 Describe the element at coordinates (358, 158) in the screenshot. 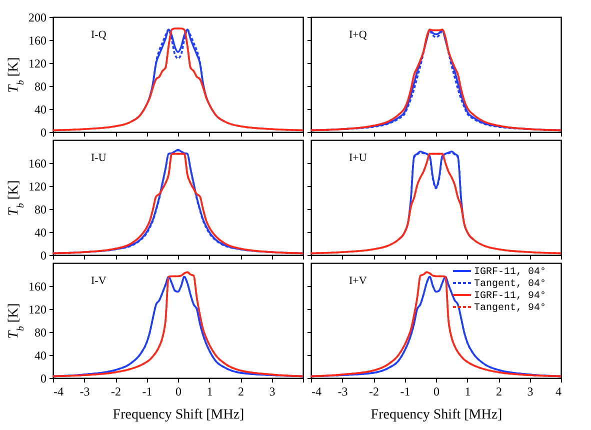

I see `annotation: I+U` at that location.